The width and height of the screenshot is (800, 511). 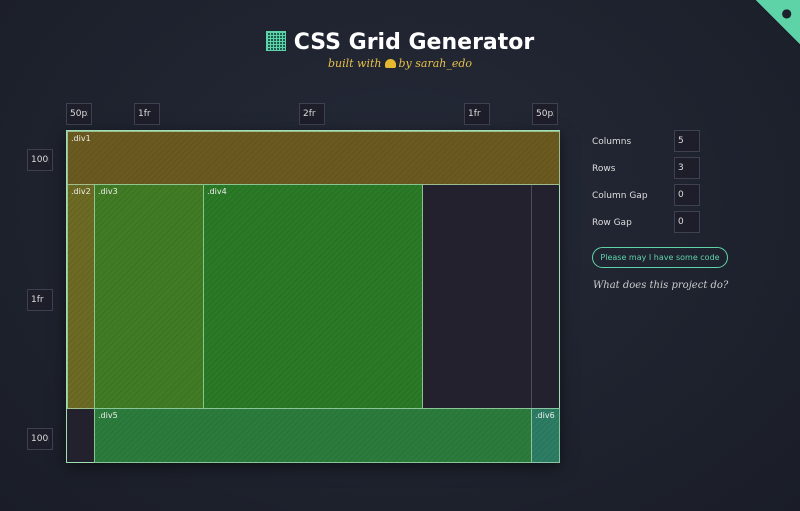 I want to click on columns-label: Columns, so click(x=612, y=142).